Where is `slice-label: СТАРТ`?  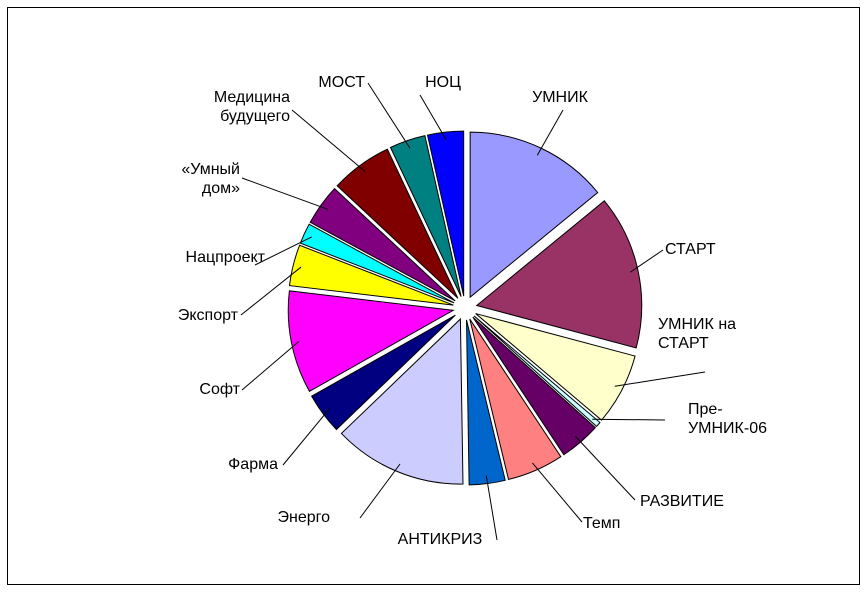 slice-label: СТАРТ is located at coordinates (690, 249).